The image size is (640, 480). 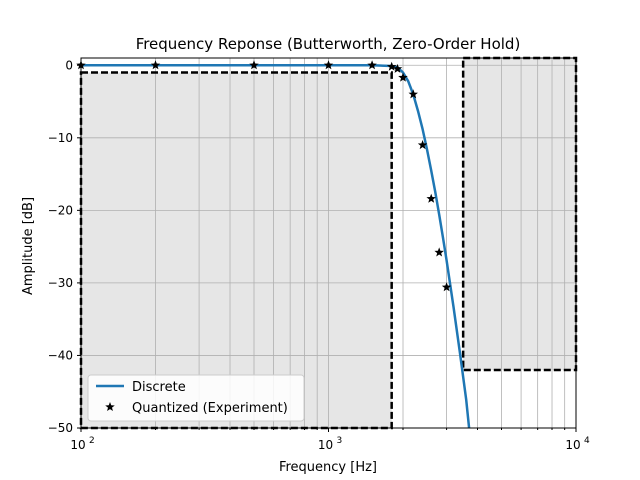 I want to click on y-tick-label: −30, so click(x=60, y=283).